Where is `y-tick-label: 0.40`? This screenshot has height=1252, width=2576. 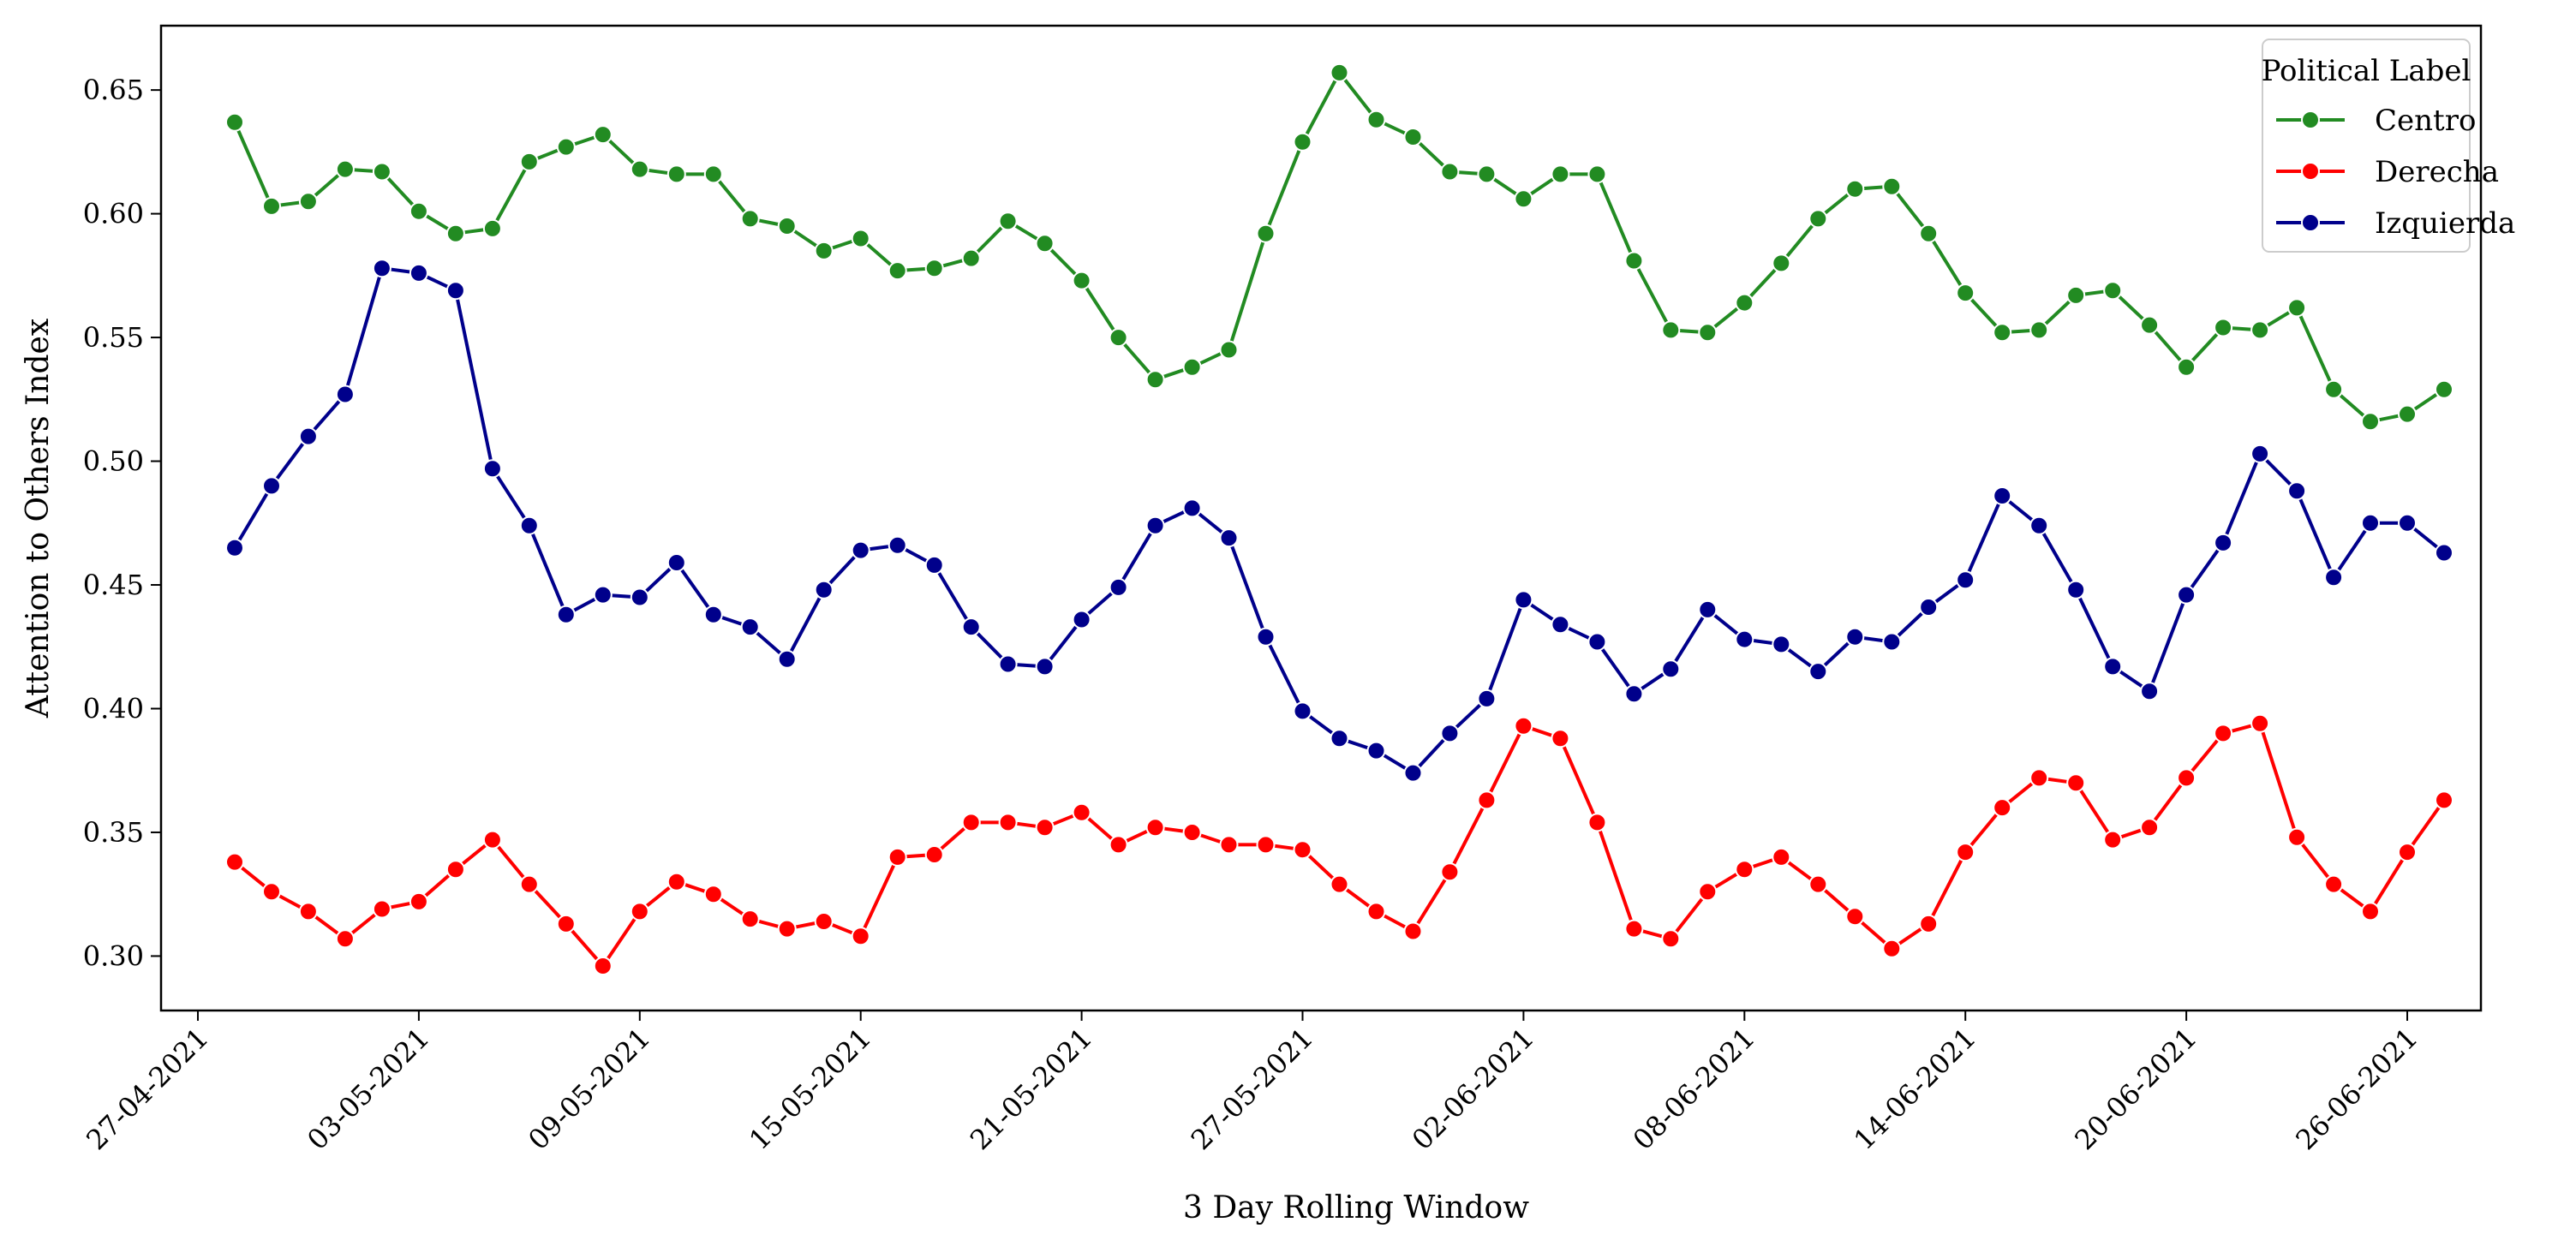
y-tick-label: 0.40 is located at coordinates (114, 708).